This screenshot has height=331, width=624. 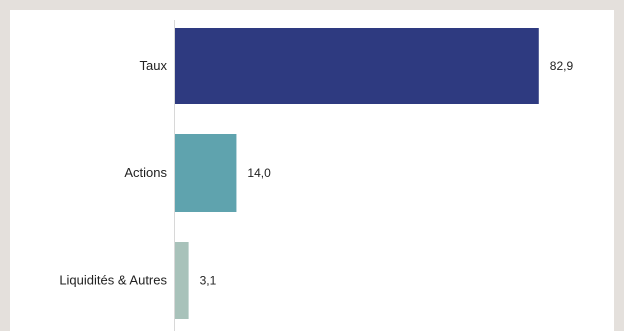 I want to click on value-label-0: 82,9, so click(x=562, y=66).